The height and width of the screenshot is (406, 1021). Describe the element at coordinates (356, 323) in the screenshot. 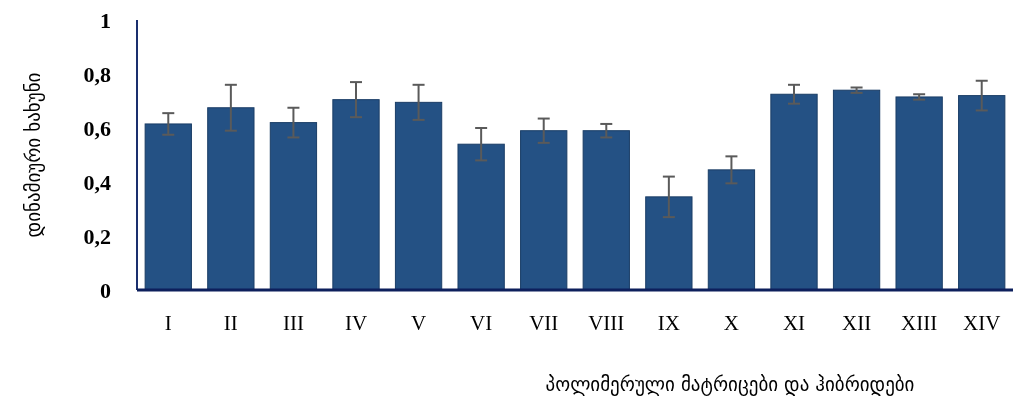

I see `x-tick-label: IV` at that location.